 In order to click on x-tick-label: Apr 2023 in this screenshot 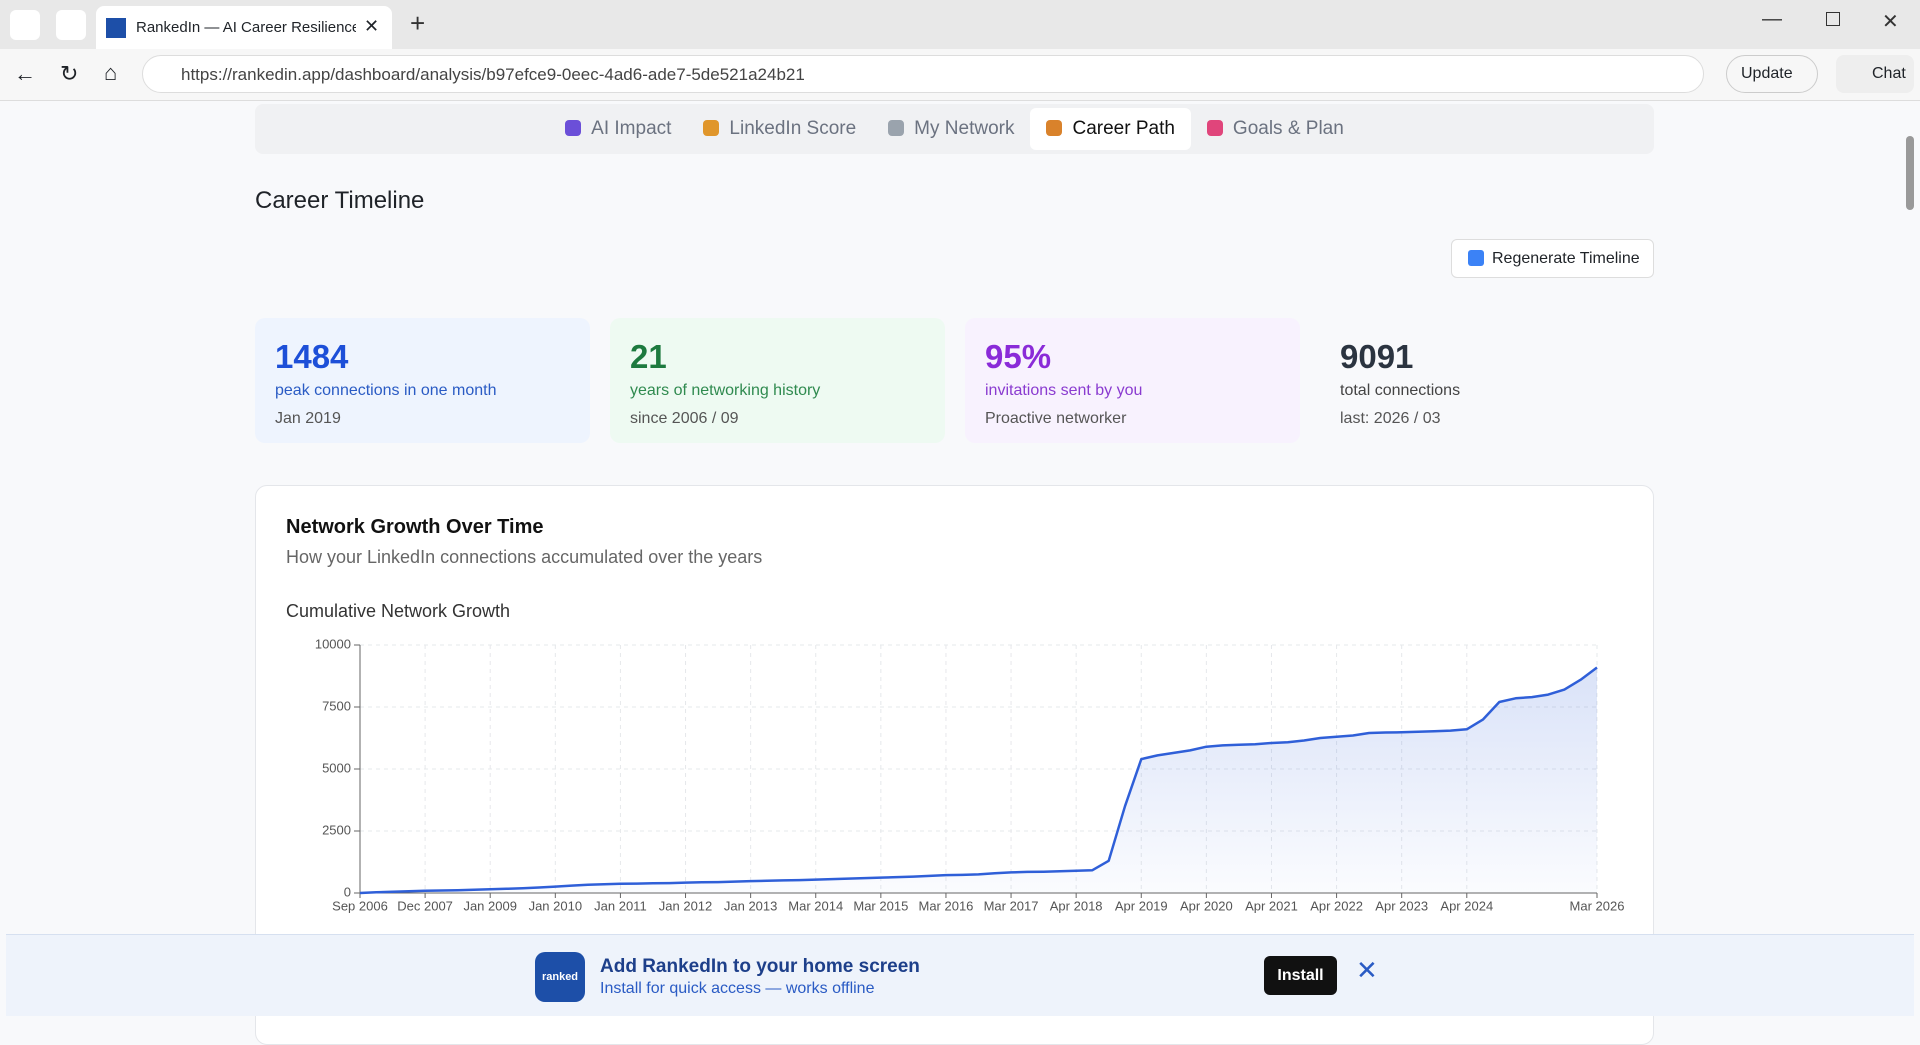, I will do `click(1401, 905)`.